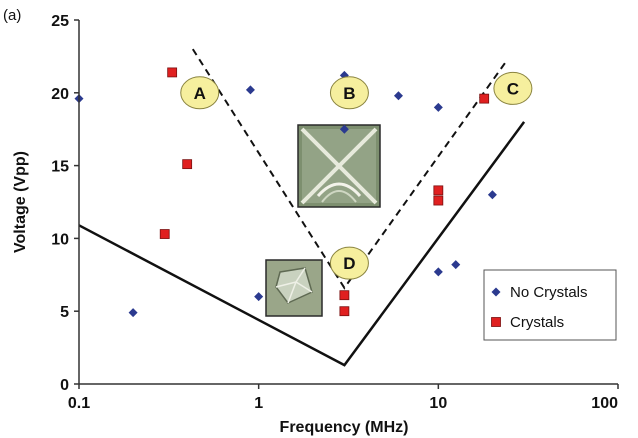 This screenshot has width=638, height=438. Describe the element at coordinates (537, 322) in the screenshot. I see `legend-label-crystals: Crystals` at that location.